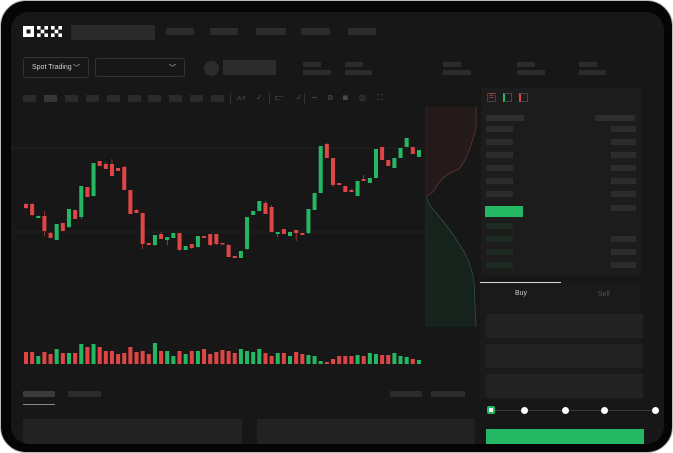 This screenshot has width=673, height=453. Describe the element at coordinates (314, 97) in the screenshot. I see `line-tool-icon: ∼` at that location.